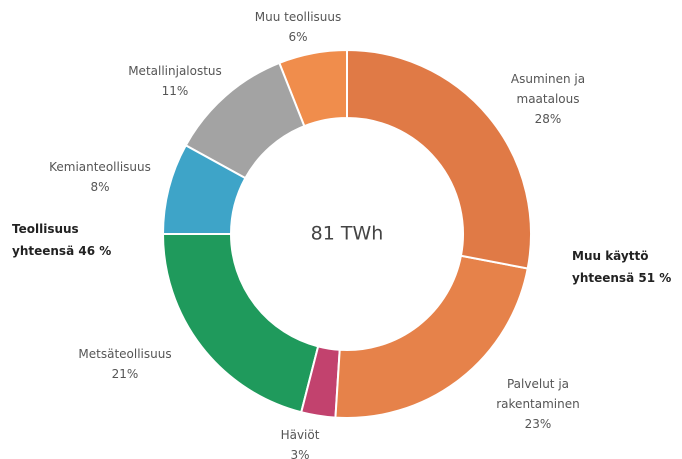 Image resolution: width=682 pixels, height=459 pixels. Describe the element at coordinates (175, 81) in the screenshot. I see `segment-label: Metallinjalostus 11%` at that location.